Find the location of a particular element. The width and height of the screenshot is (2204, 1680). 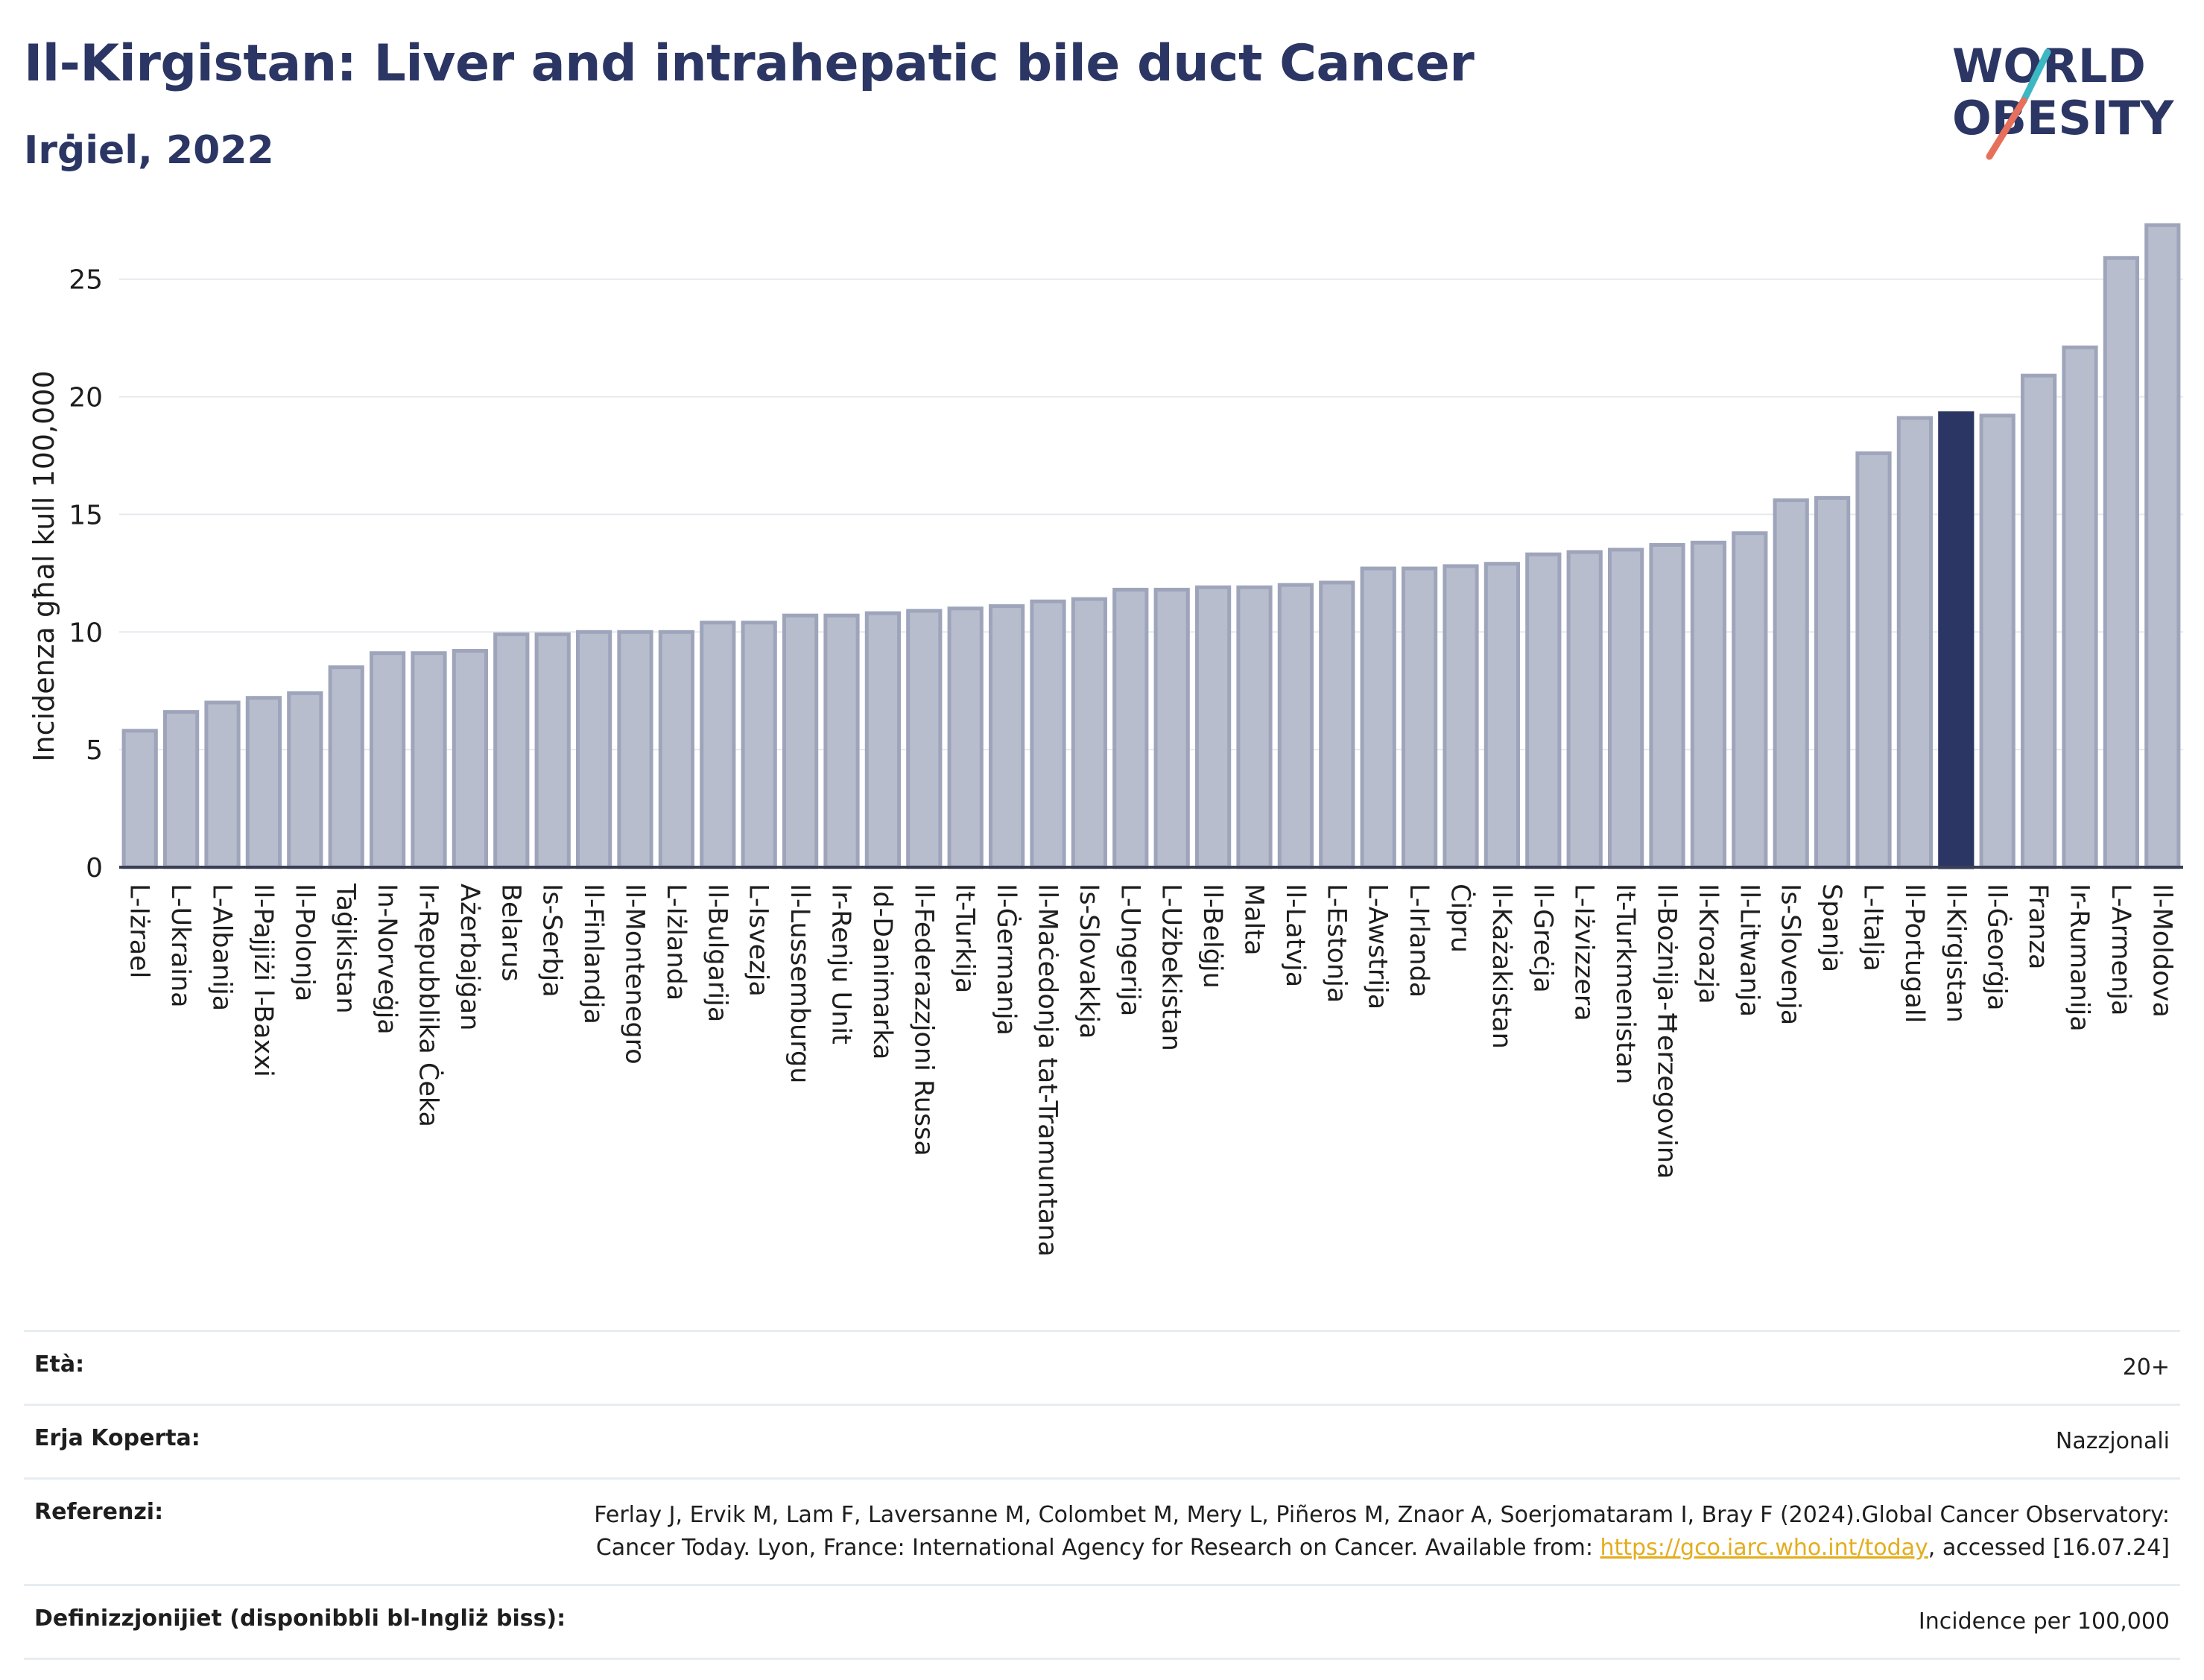

coverage-label: Erja Koperta: is located at coordinates (117, 1438).